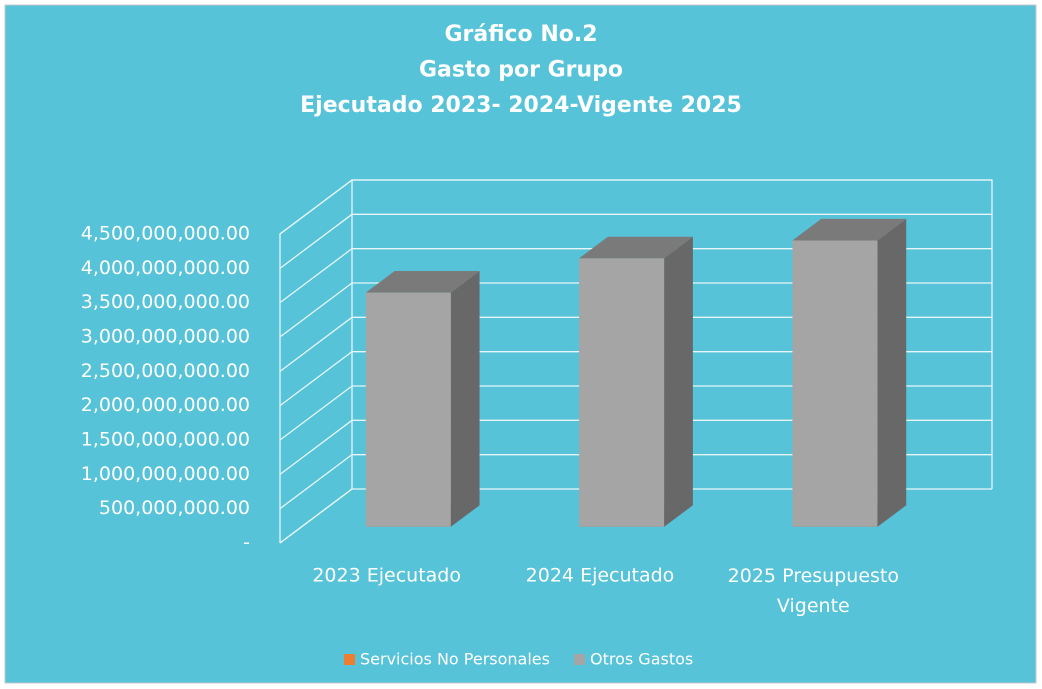 This screenshot has height=689, width=1042. Describe the element at coordinates (165, 268) in the screenshot. I see `y-tick-label: 4,000,000,000.00` at that location.